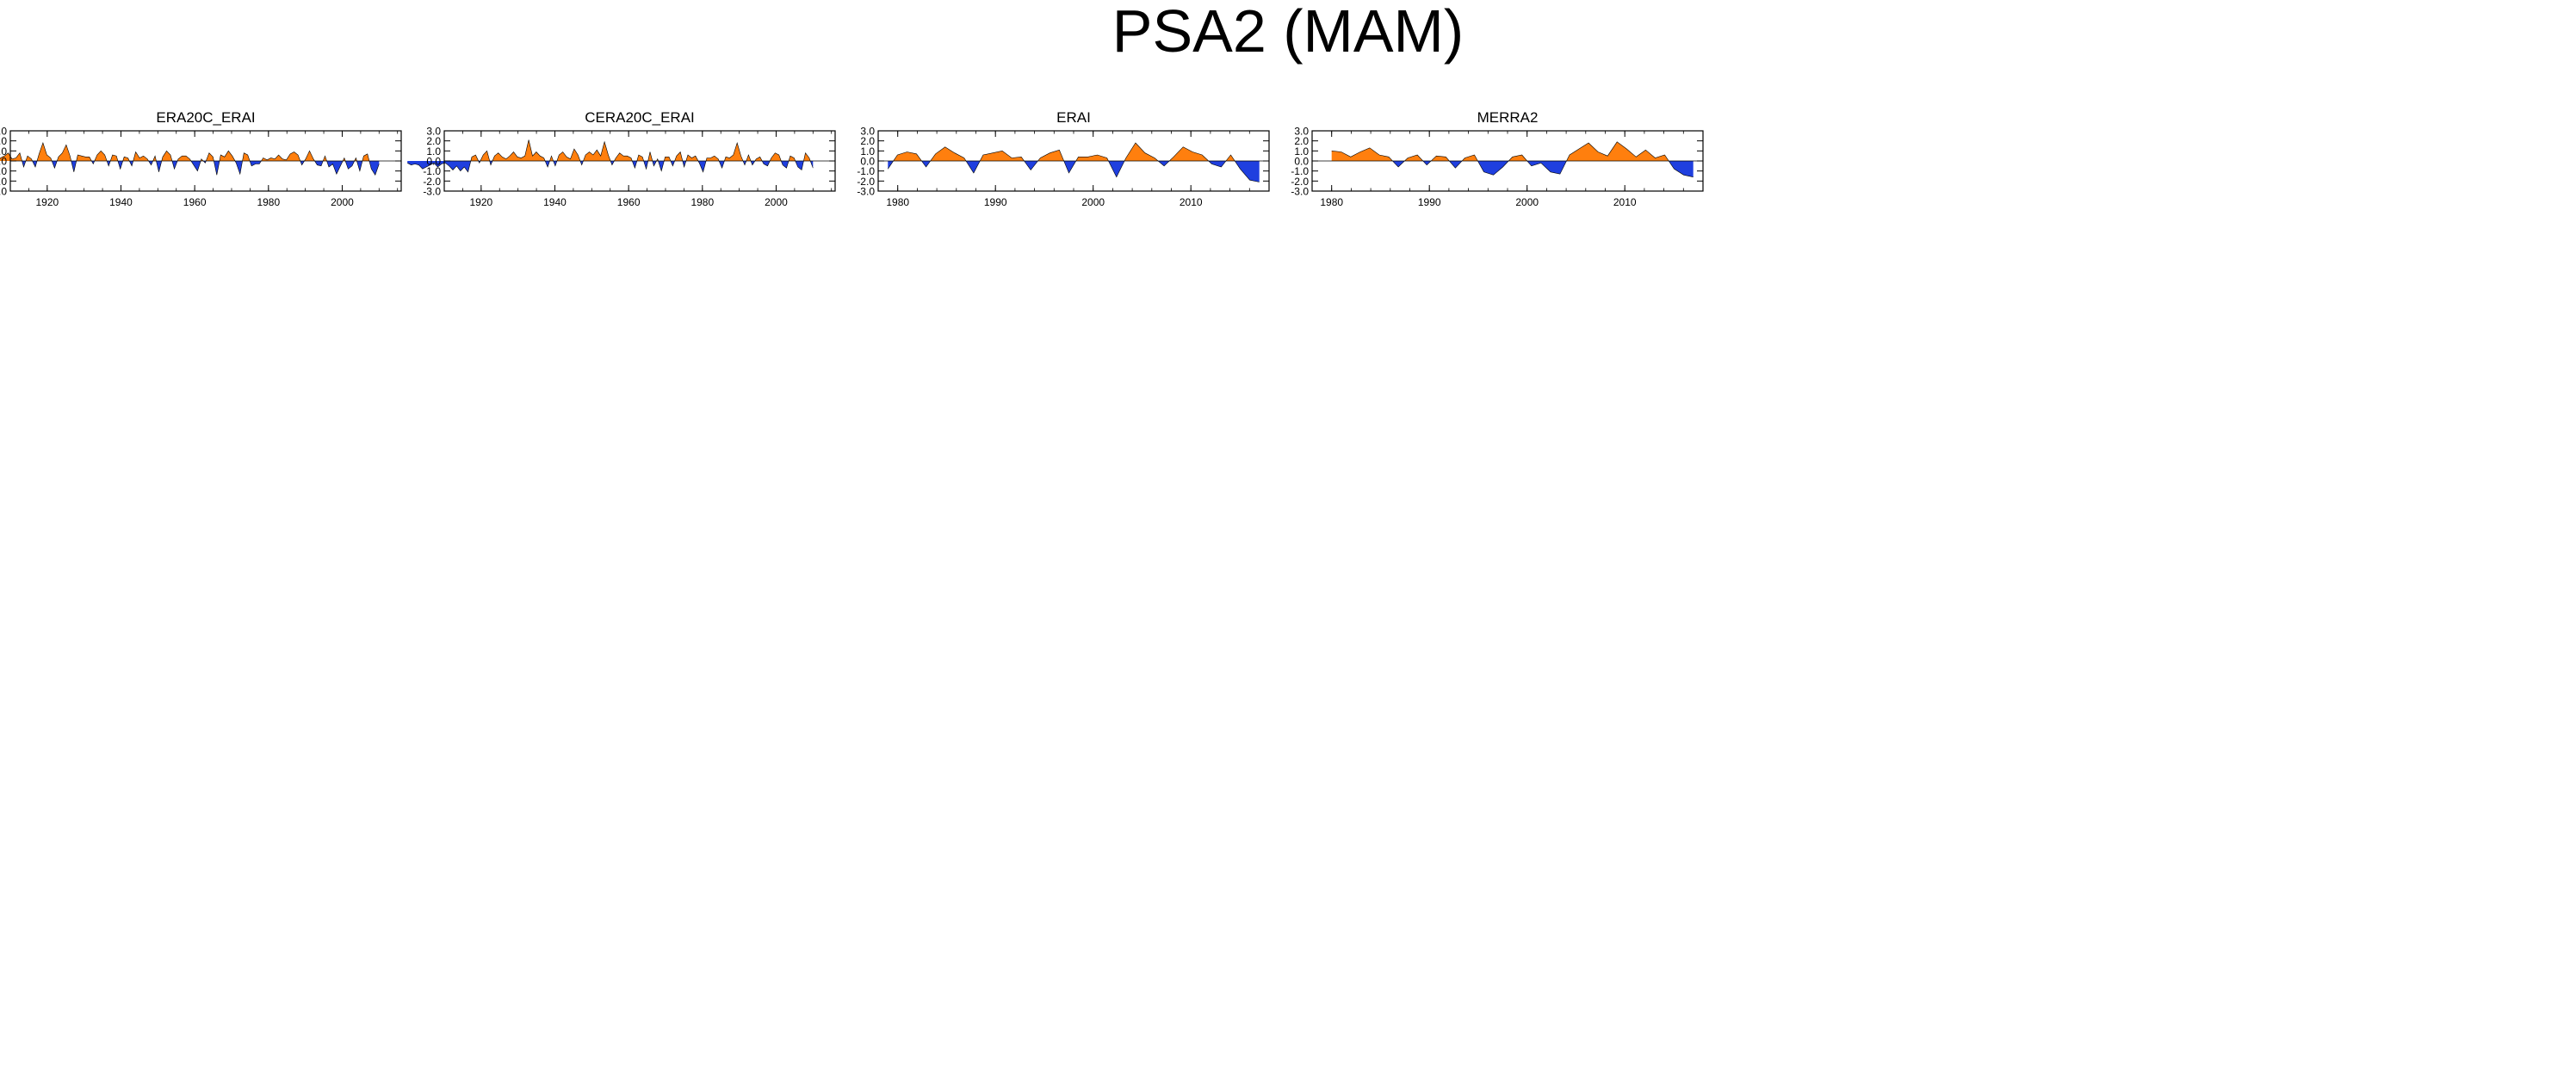 The height and width of the screenshot is (1069, 2576). What do you see at coordinates (1073, 118) in the screenshot?
I see `panel-title: ERAI` at bounding box center [1073, 118].